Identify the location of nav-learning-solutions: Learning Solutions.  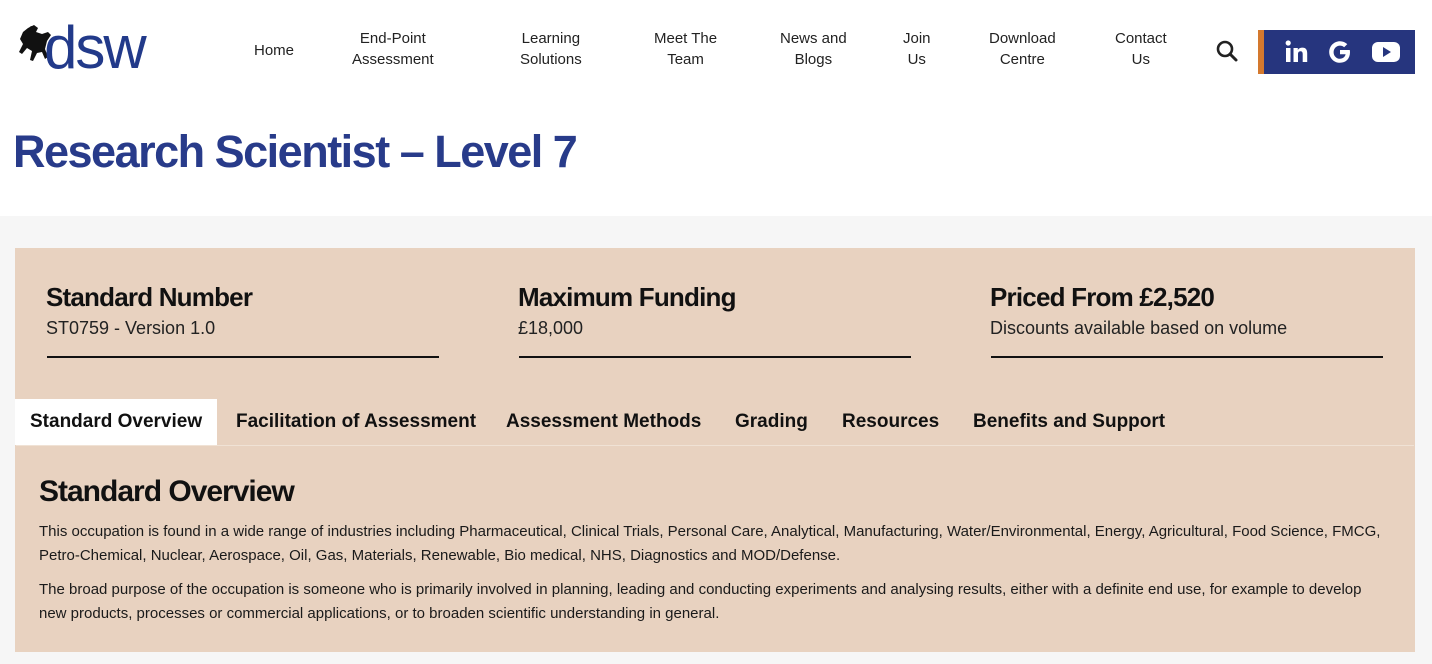
(551, 49).